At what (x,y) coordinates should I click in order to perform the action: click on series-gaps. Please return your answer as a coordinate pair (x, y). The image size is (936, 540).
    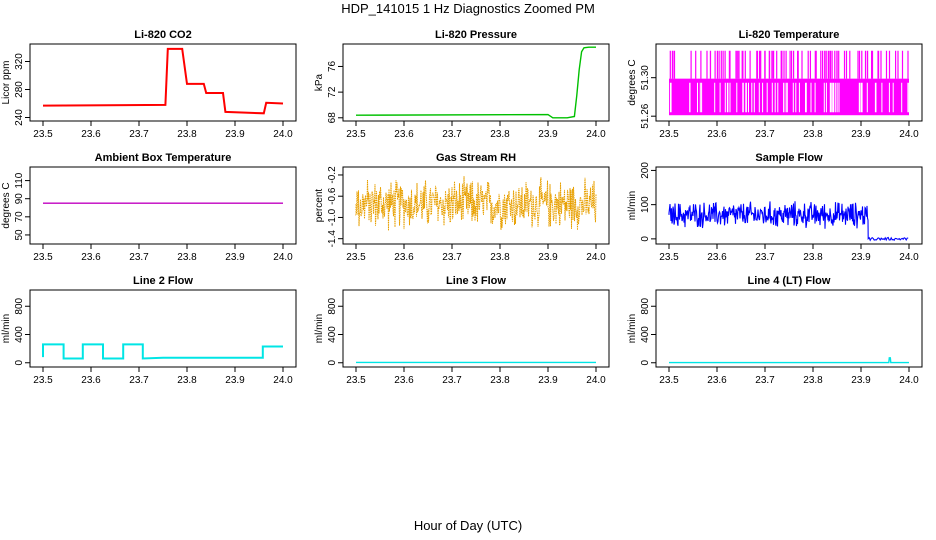
    Looking at the image, I should click on (789, 97).